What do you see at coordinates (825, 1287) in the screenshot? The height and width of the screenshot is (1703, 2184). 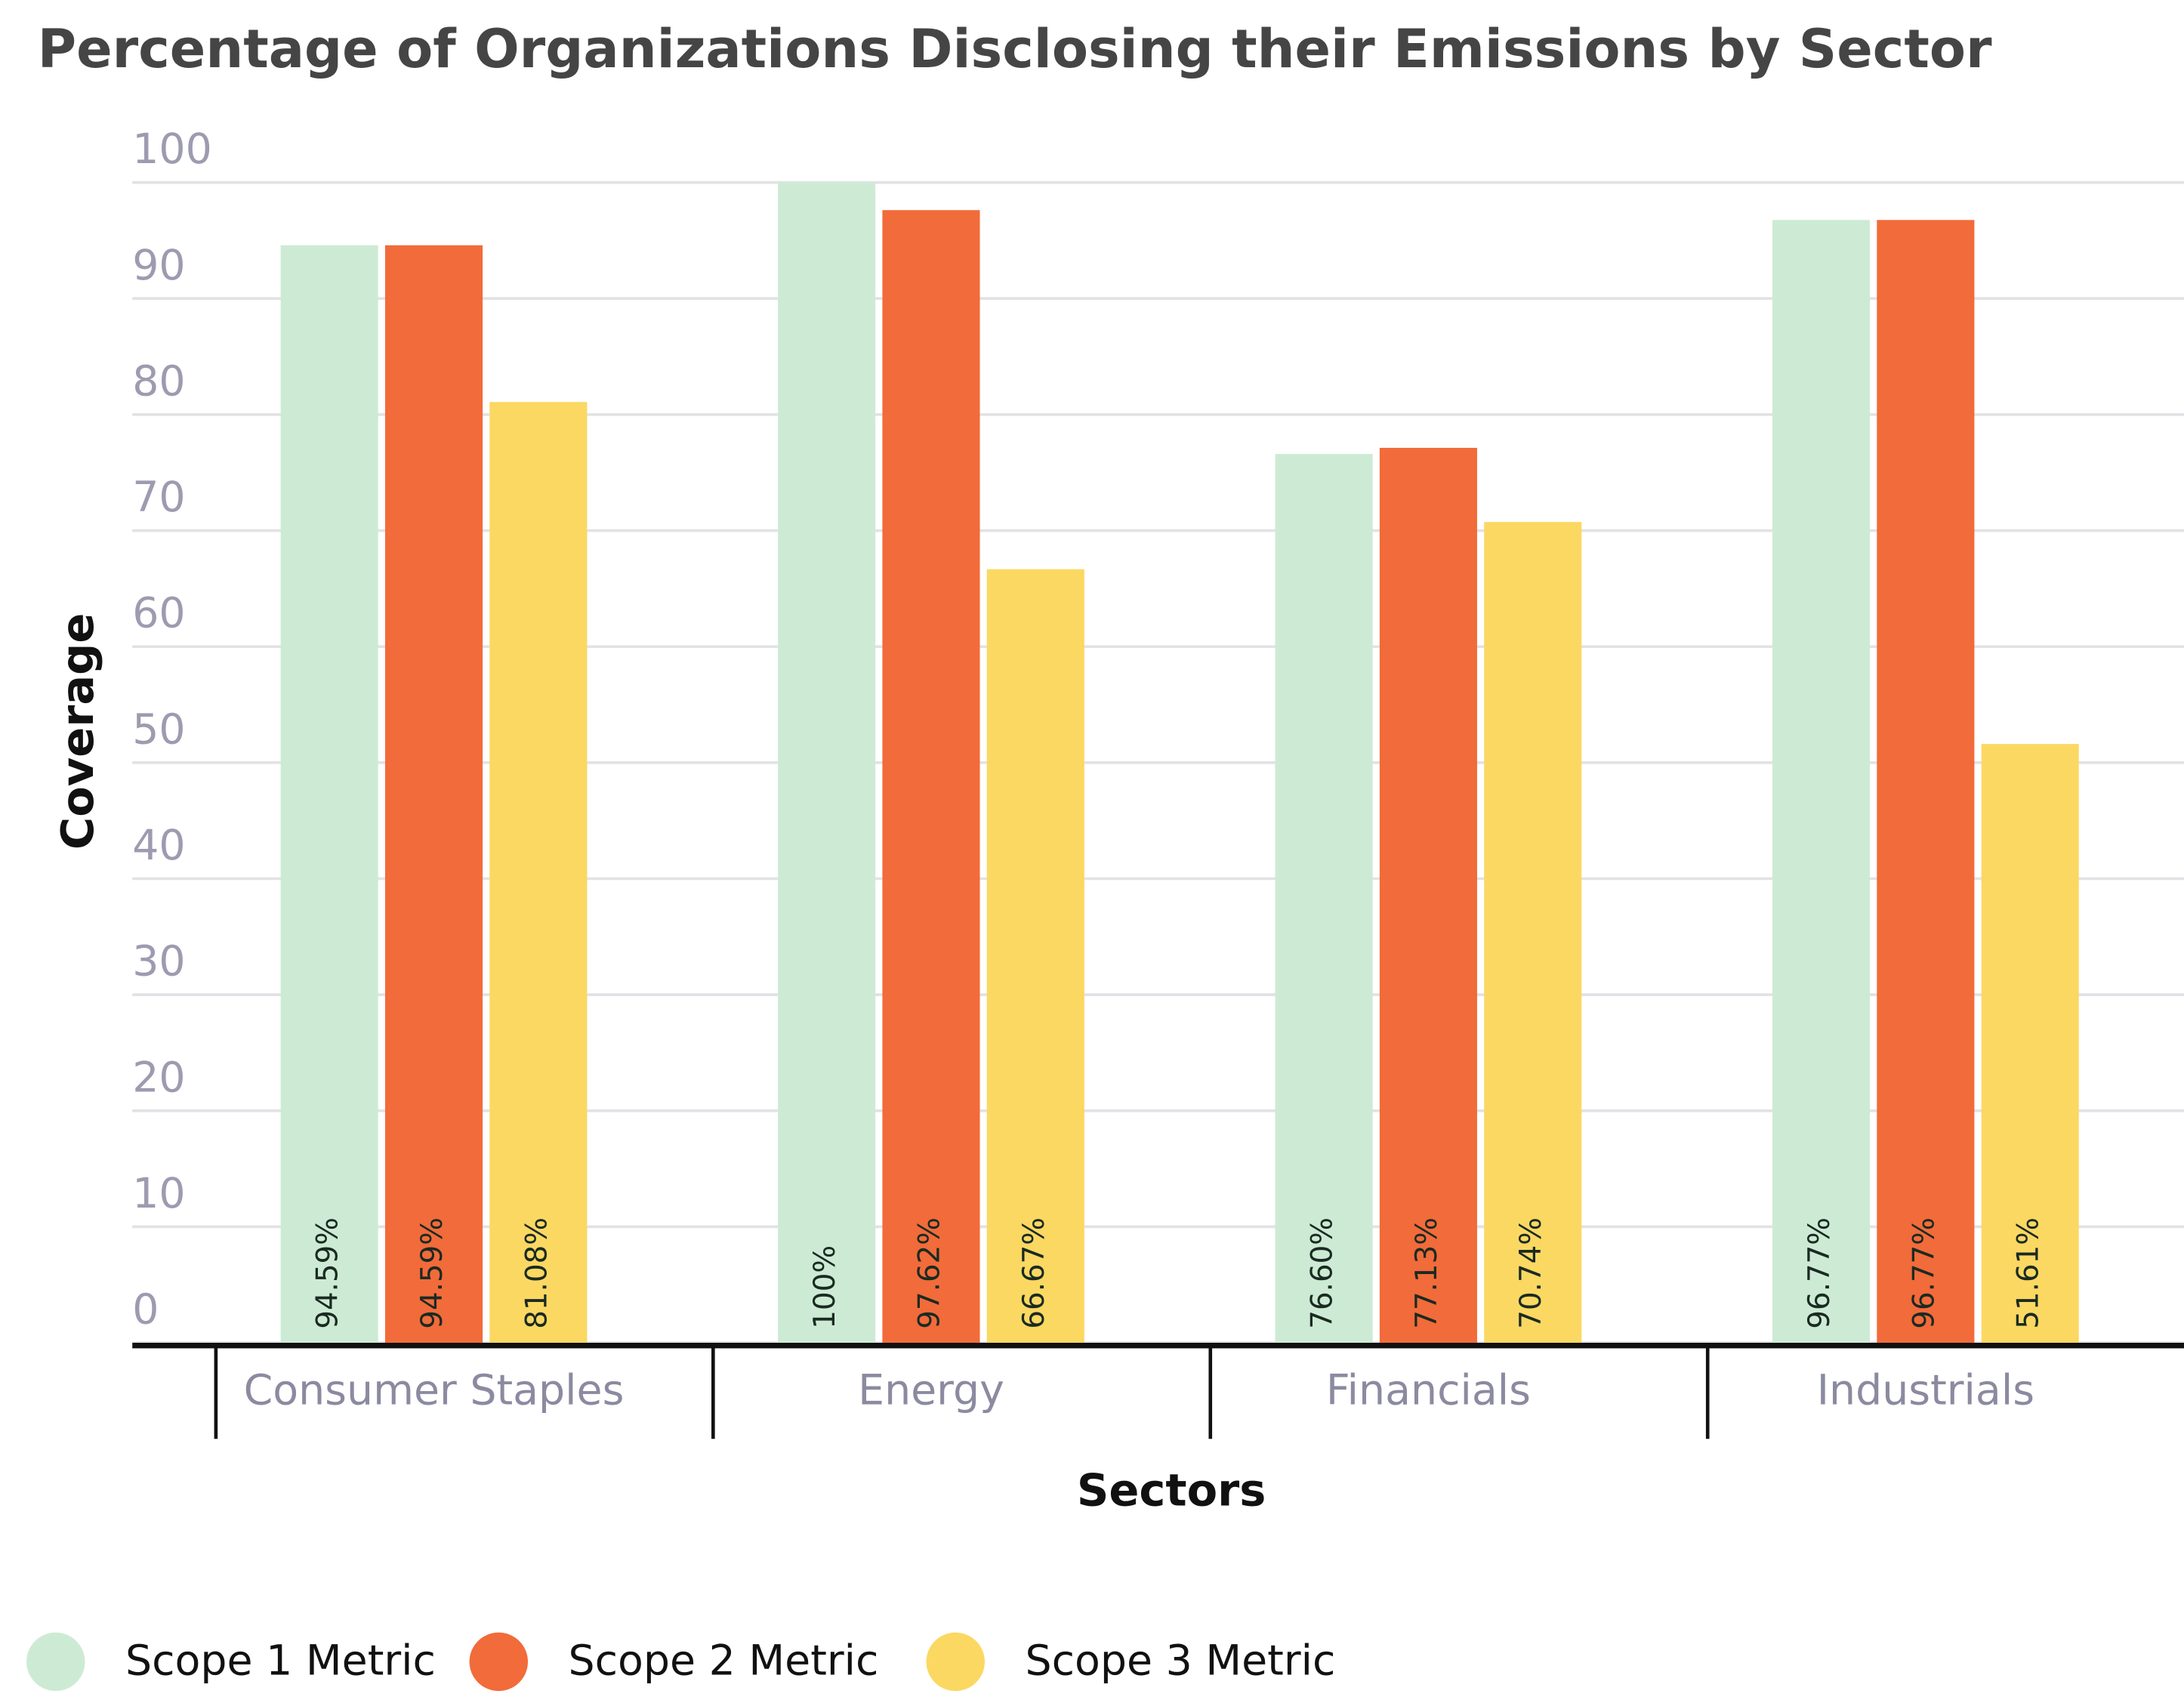 I see `value-label: 100%` at bounding box center [825, 1287].